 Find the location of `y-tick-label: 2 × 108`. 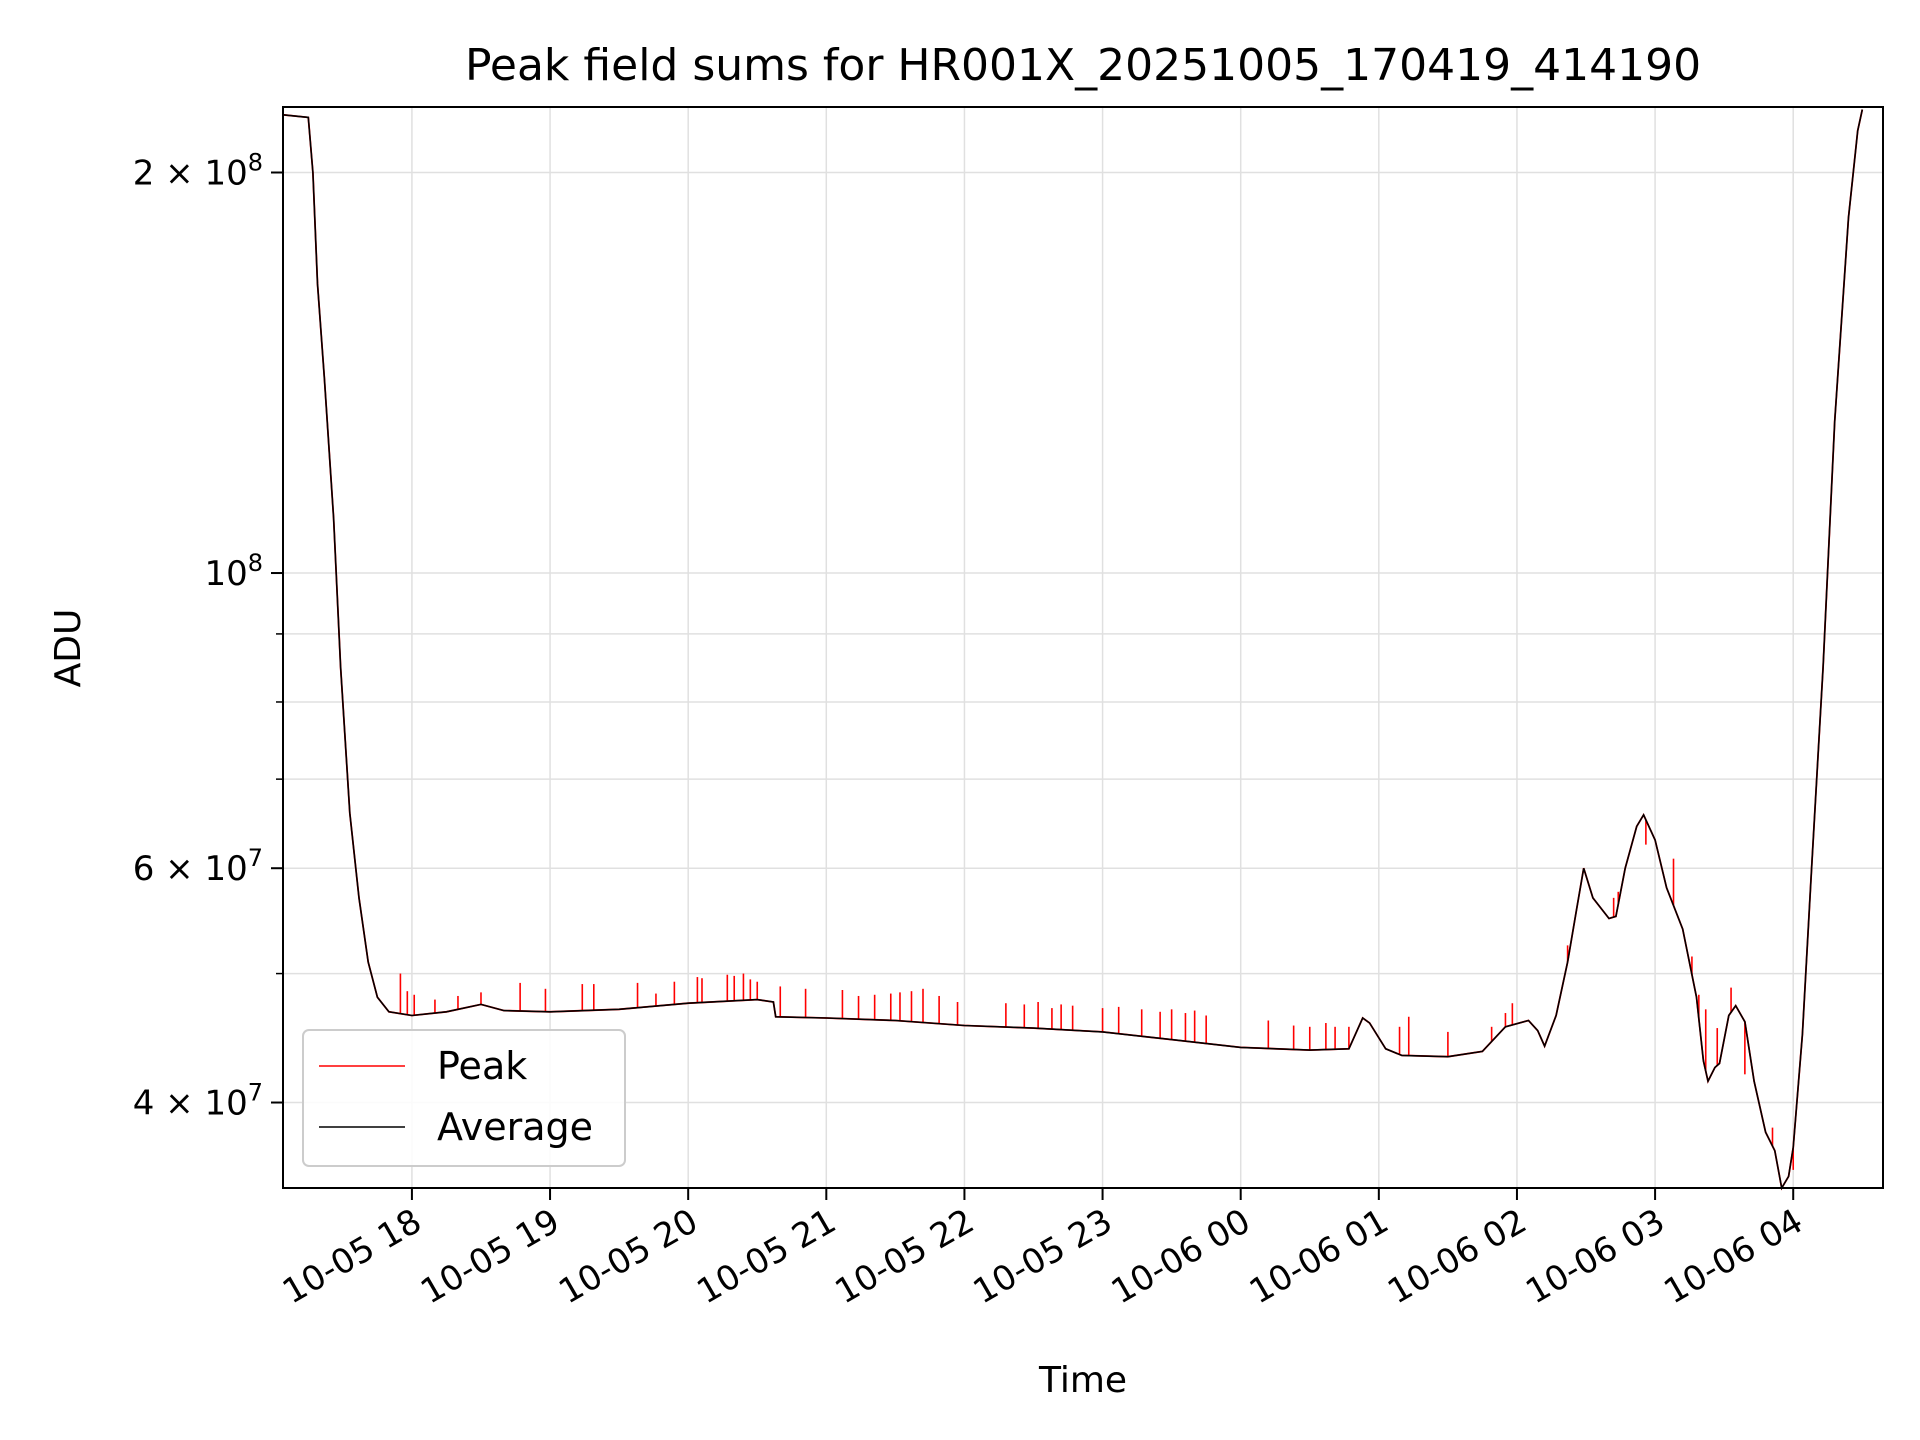

y-tick-label: 2 × 108 is located at coordinates (198, 170).